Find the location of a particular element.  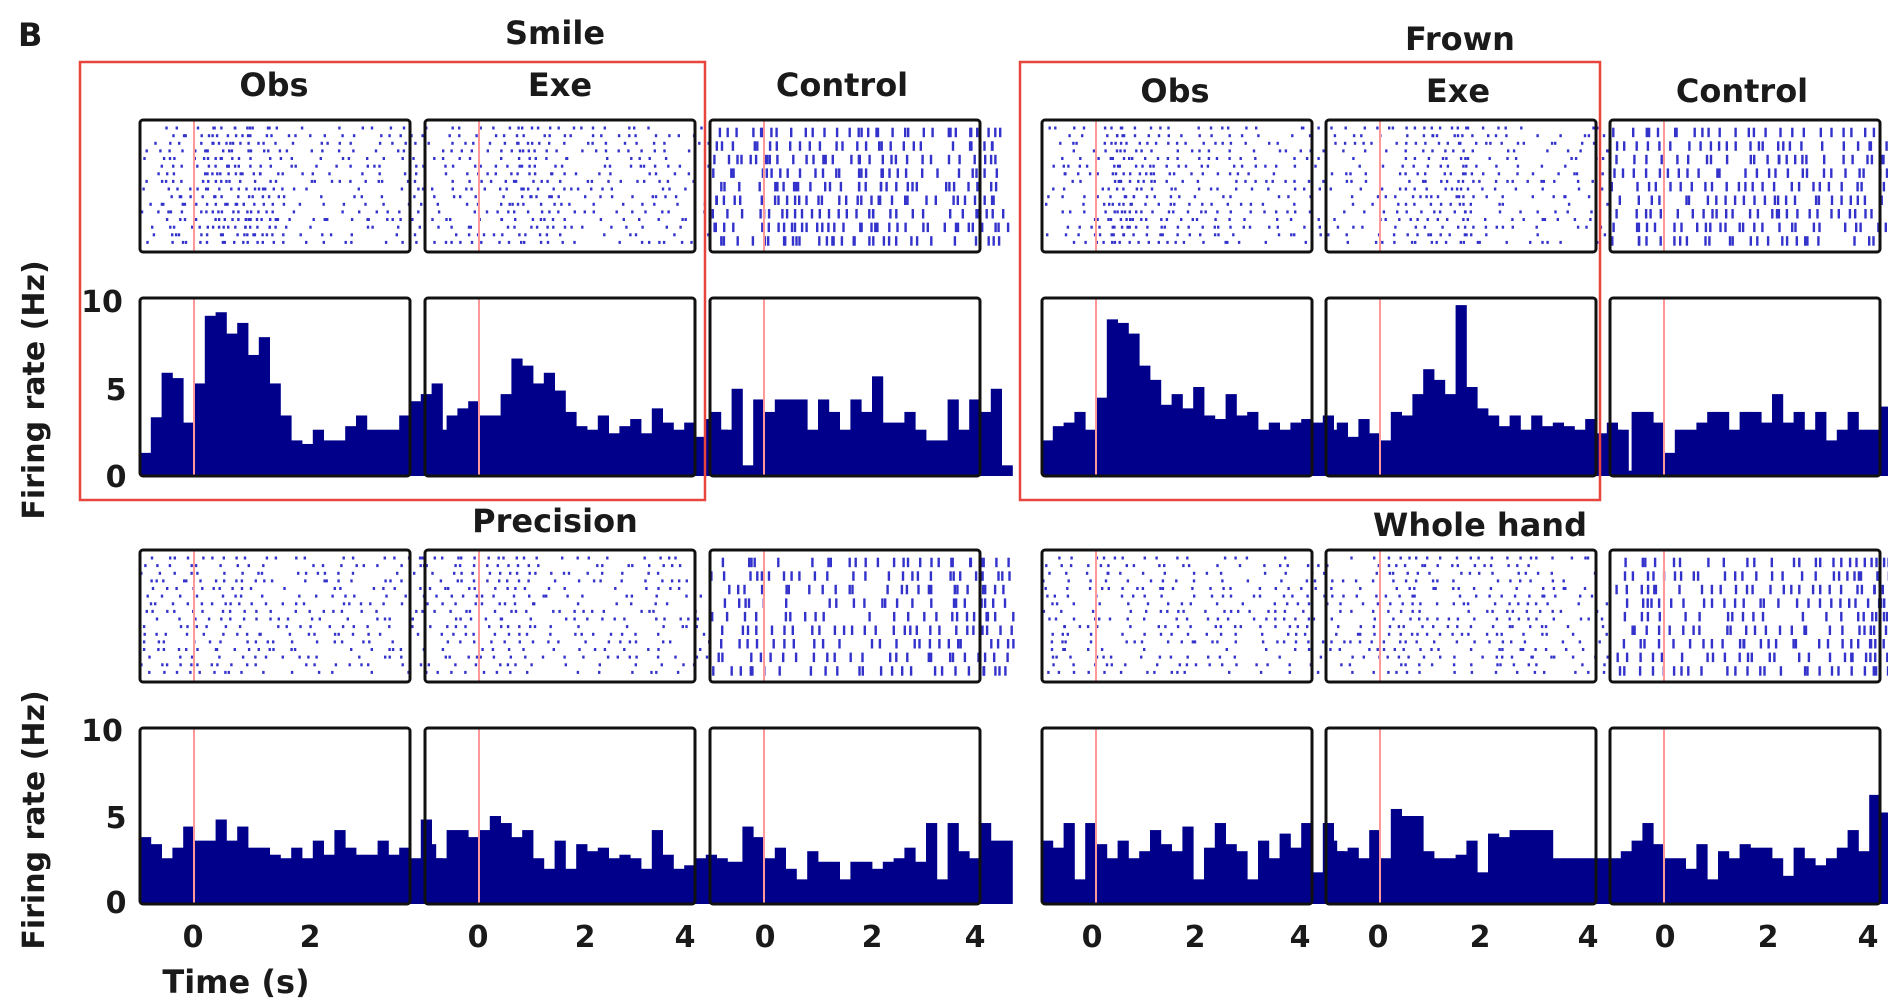

histogram-smile-exe is located at coordinates (576, 387).